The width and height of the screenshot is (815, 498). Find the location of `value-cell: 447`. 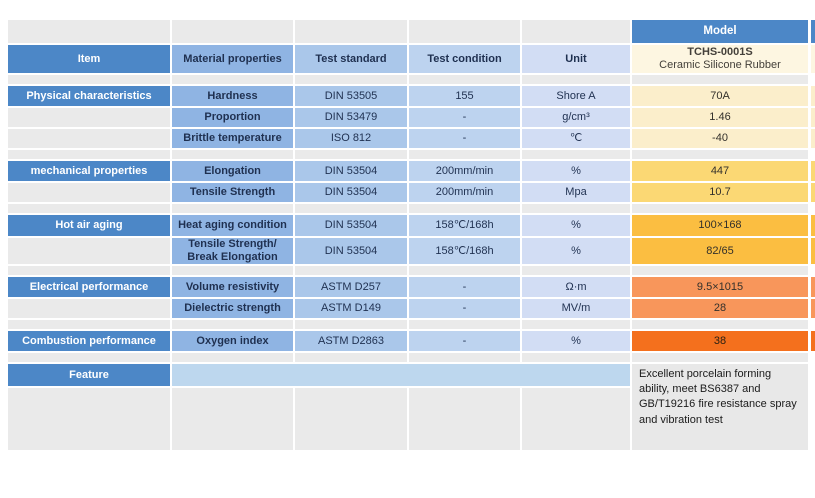

value-cell: 447 is located at coordinates (720, 171).